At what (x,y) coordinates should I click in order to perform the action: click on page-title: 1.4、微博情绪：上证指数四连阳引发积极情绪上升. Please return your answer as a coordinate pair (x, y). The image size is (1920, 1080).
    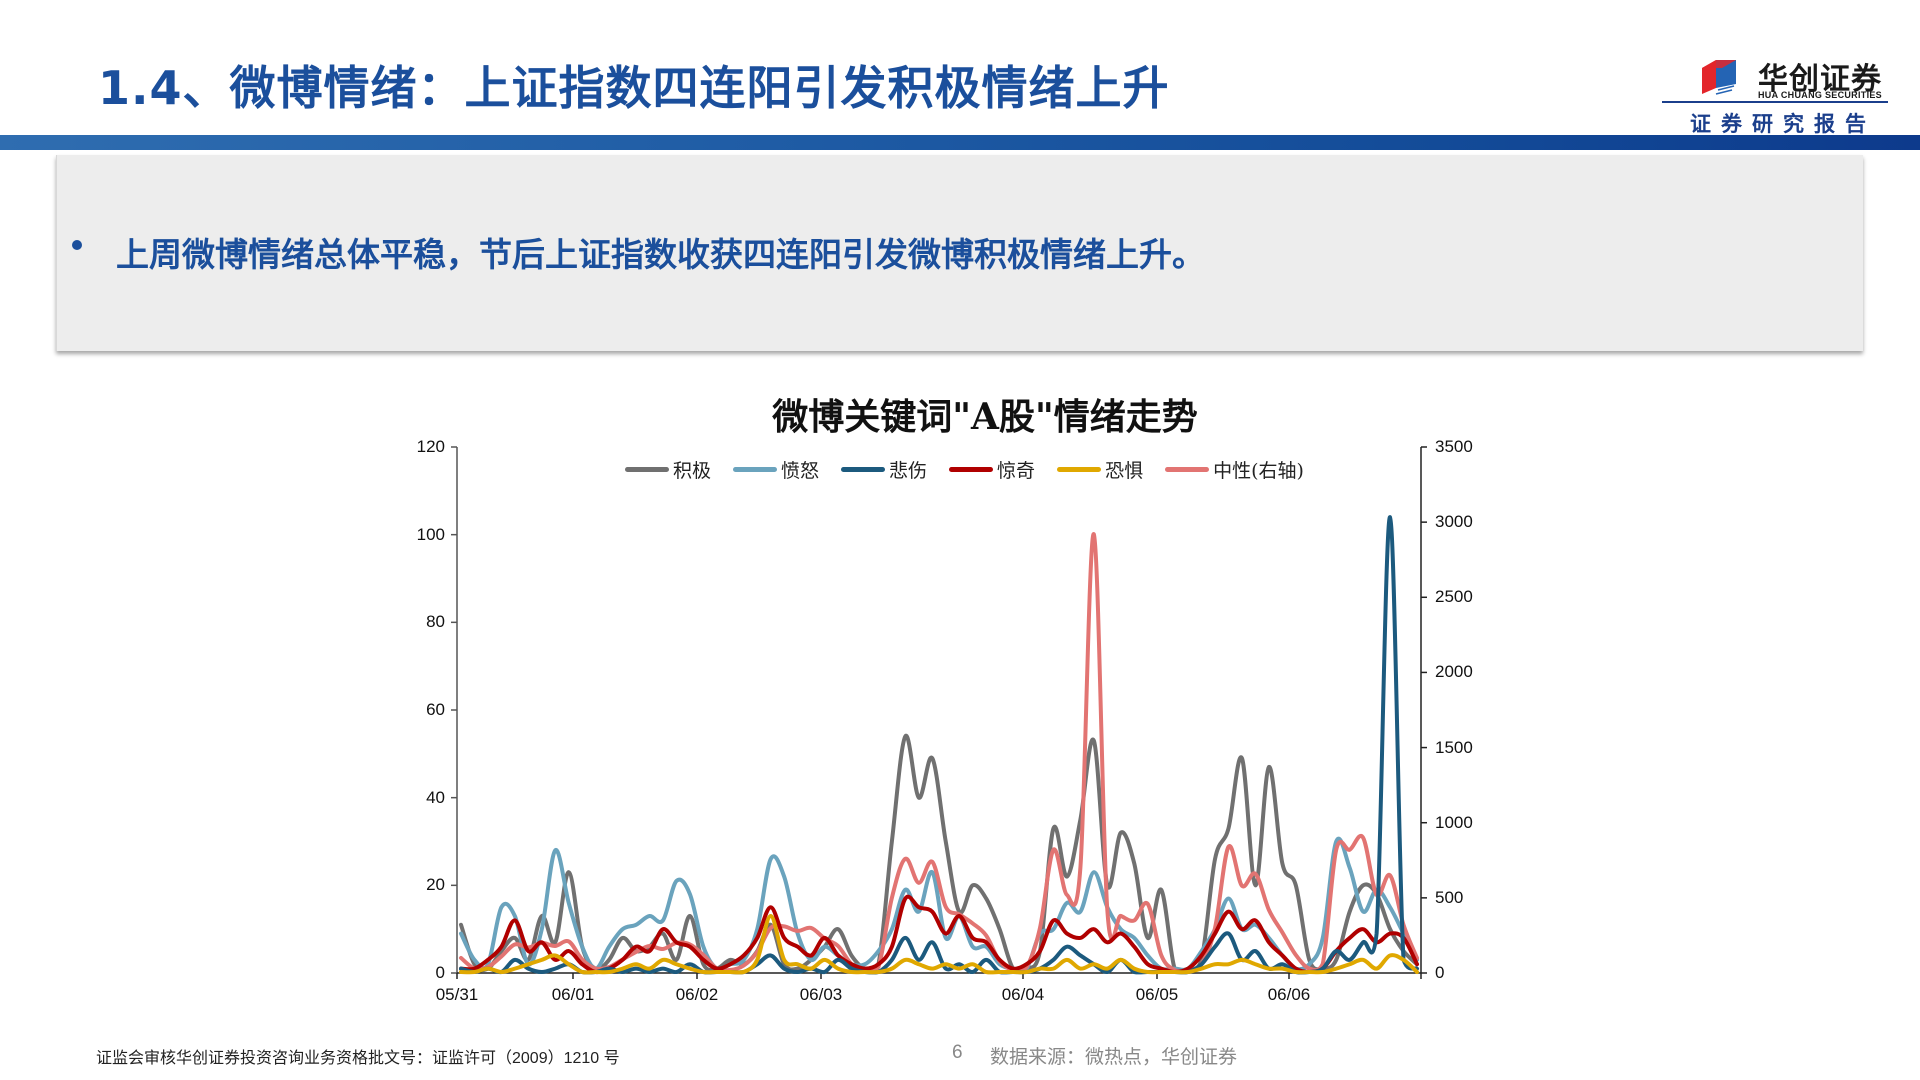
    Looking at the image, I should click on (634, 88).